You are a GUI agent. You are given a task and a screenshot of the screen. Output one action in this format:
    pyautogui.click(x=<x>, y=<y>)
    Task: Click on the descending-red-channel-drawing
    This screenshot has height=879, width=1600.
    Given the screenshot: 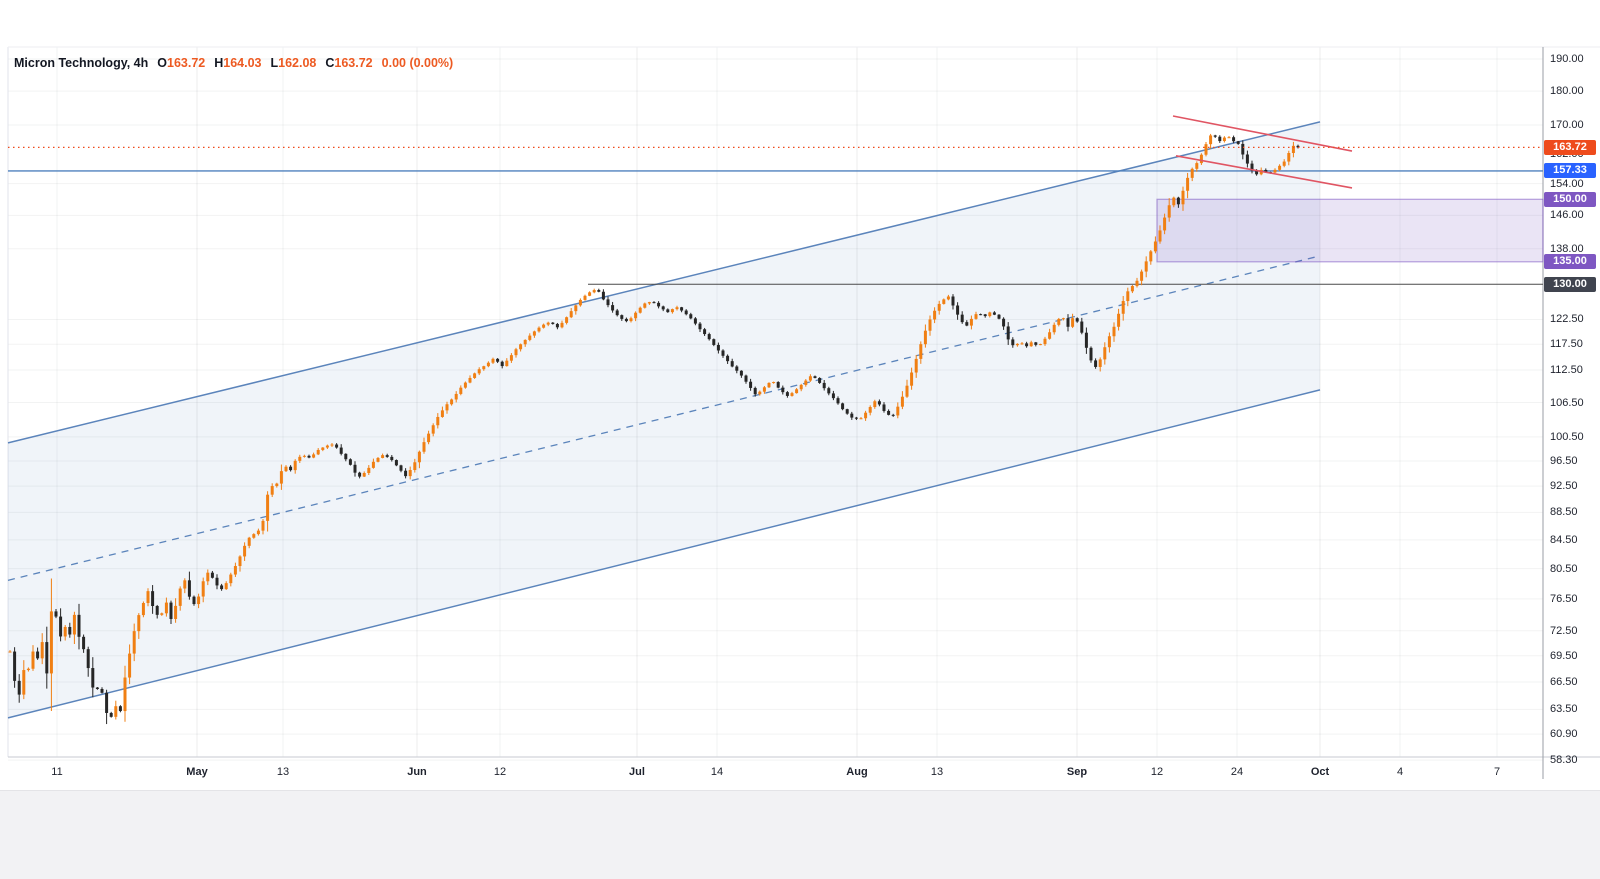 What is the action you would take?
    pyautogui.click(x=1262, y=152)
    